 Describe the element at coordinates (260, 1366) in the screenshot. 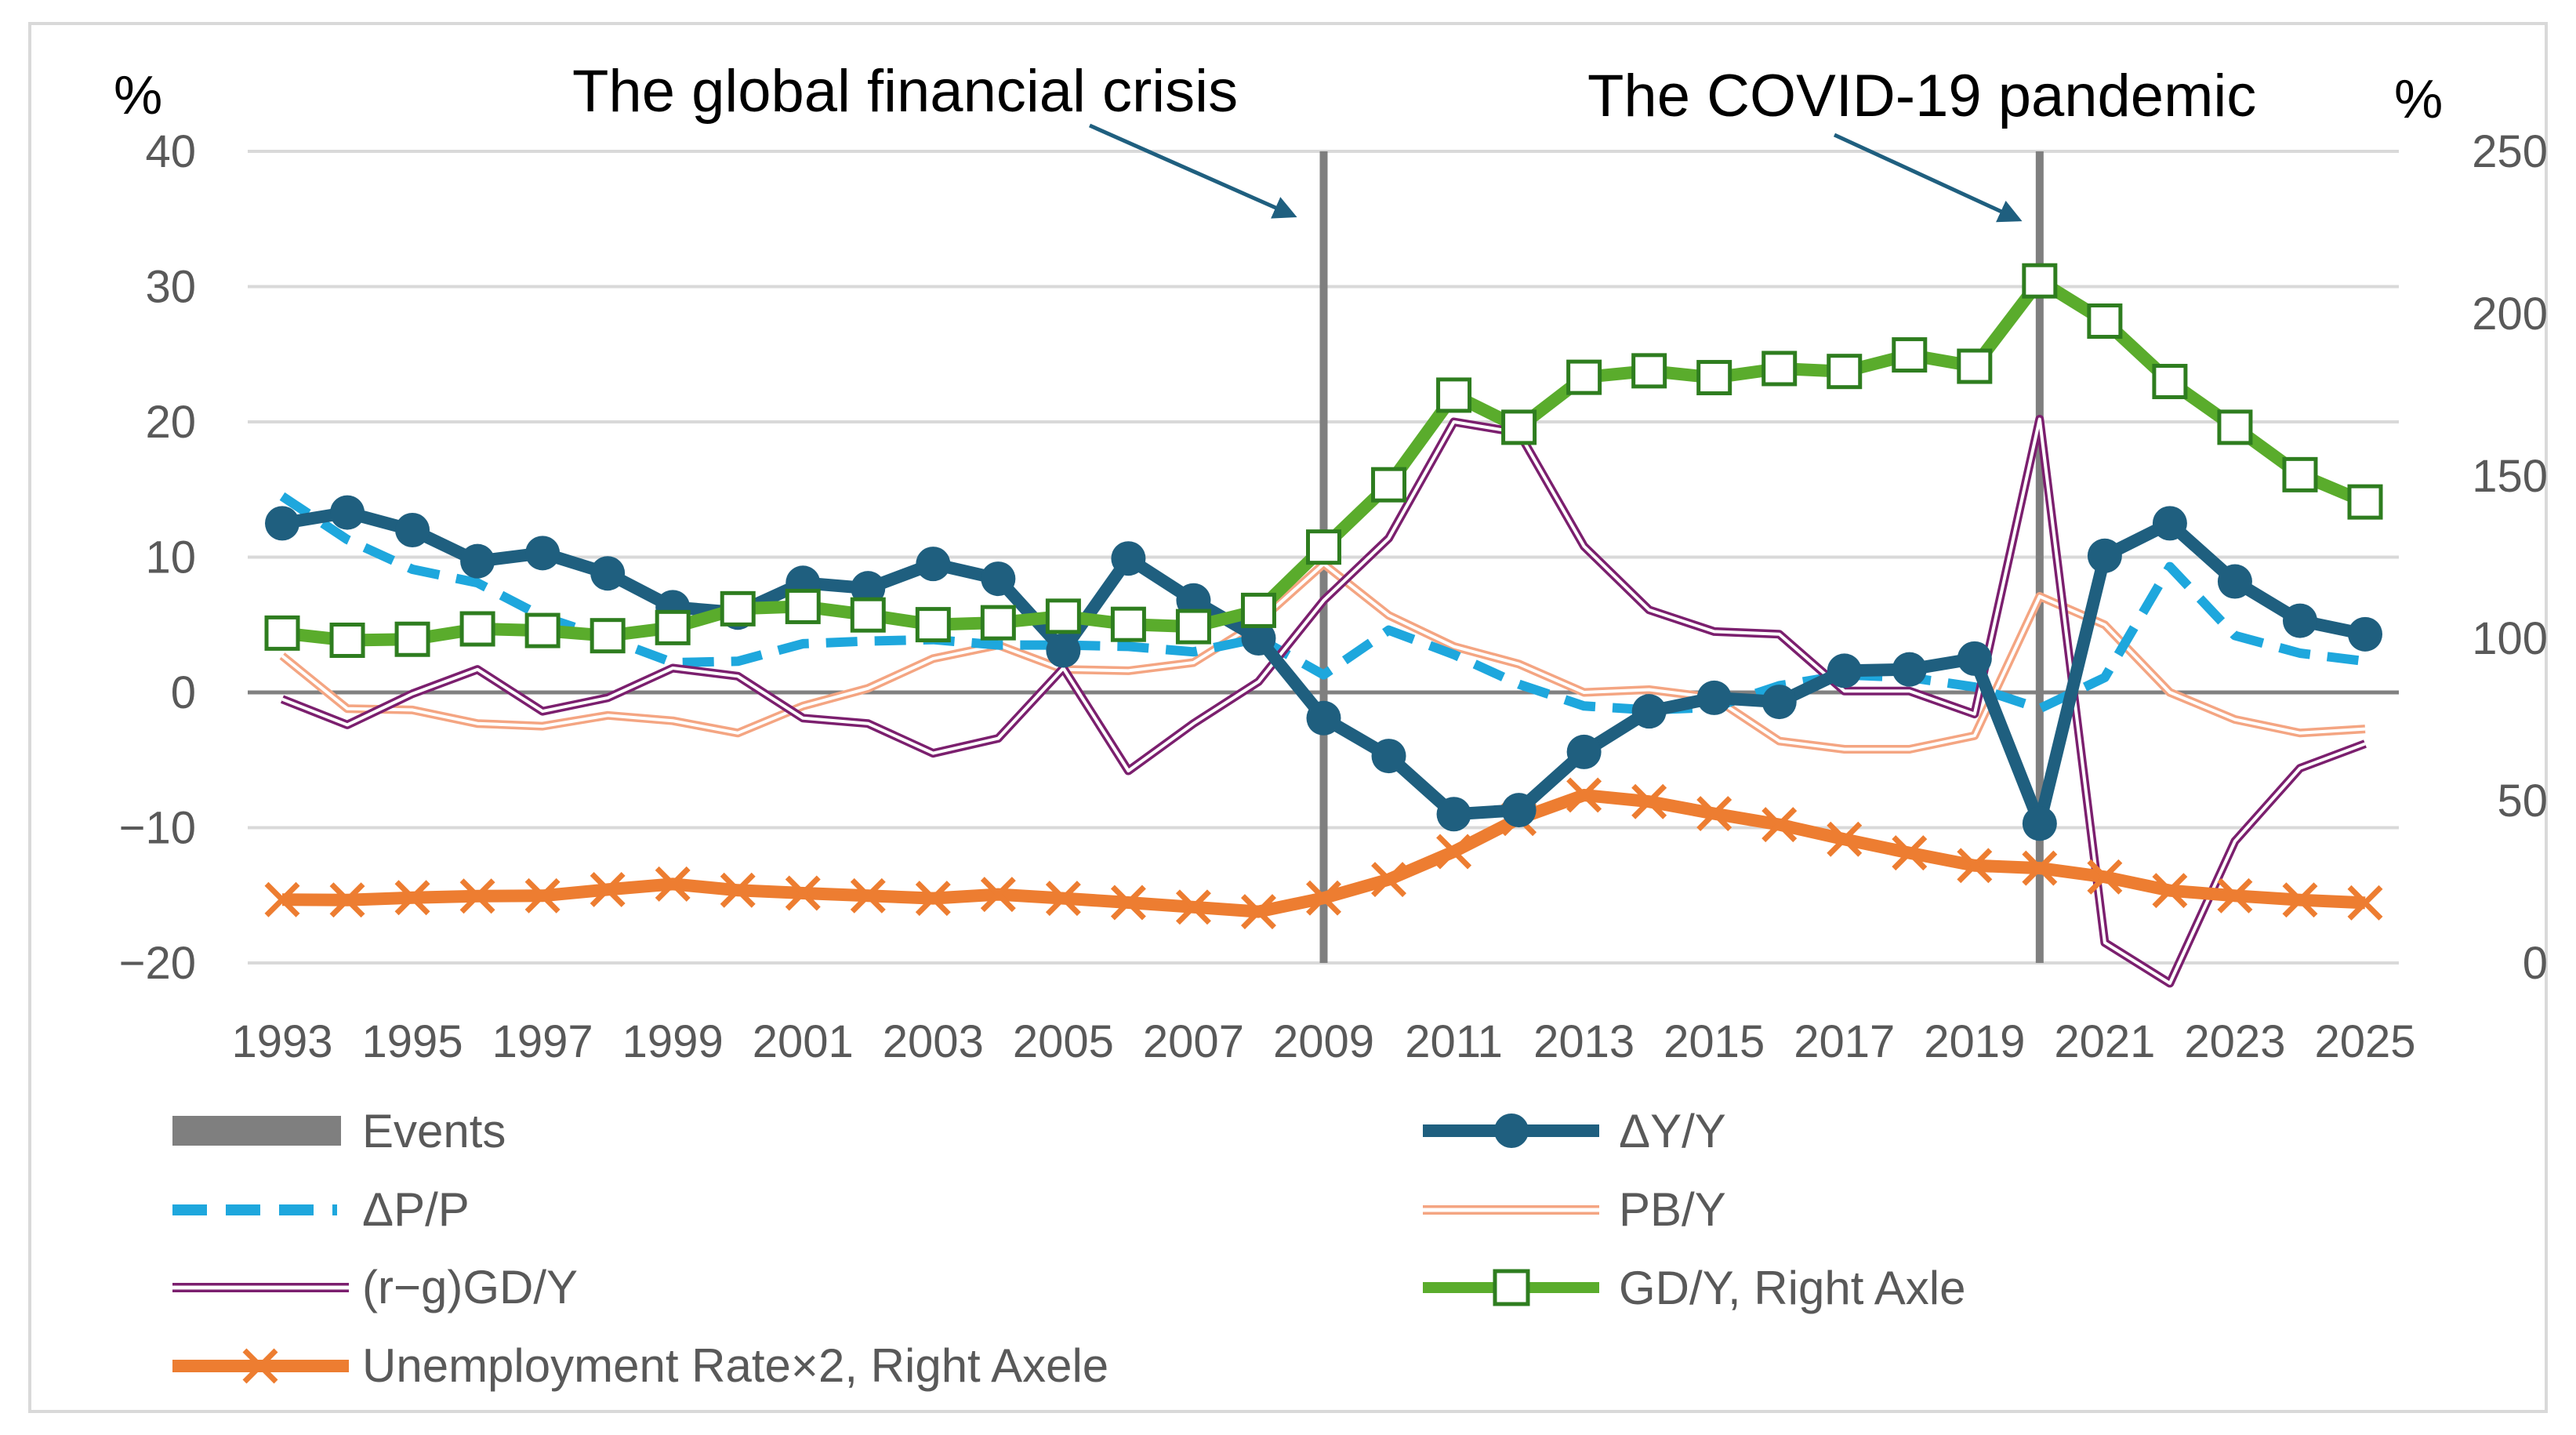

I see `legend-marker-un` at that location.